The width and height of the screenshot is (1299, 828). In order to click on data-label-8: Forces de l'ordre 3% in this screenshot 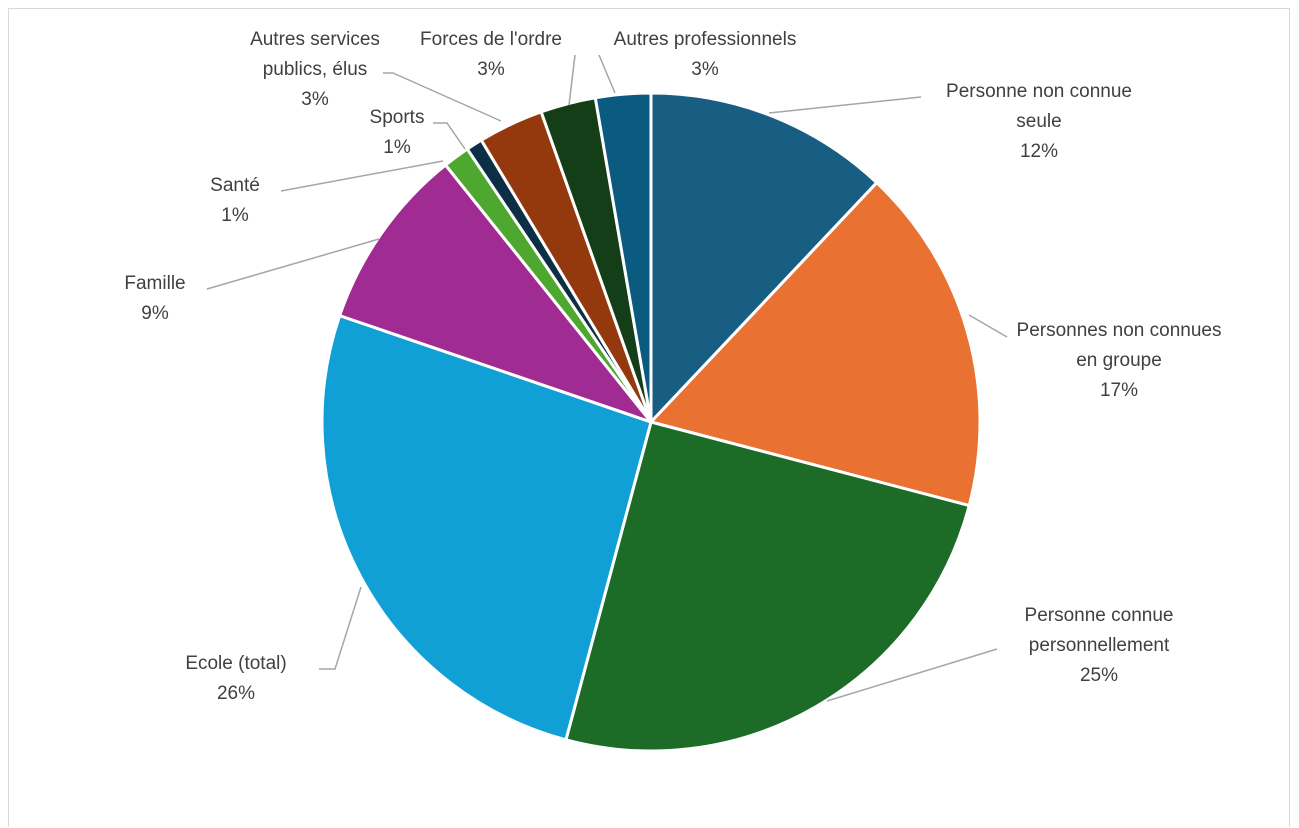, I will do `click(491, 54)`.